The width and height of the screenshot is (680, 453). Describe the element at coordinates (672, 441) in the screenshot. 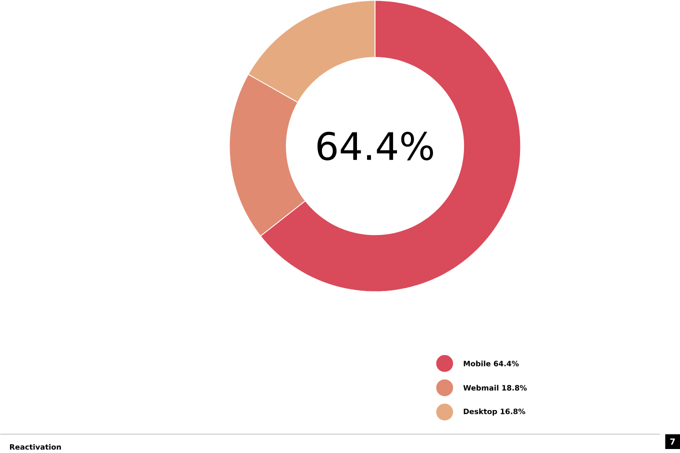

I see `text: 7` at that location.